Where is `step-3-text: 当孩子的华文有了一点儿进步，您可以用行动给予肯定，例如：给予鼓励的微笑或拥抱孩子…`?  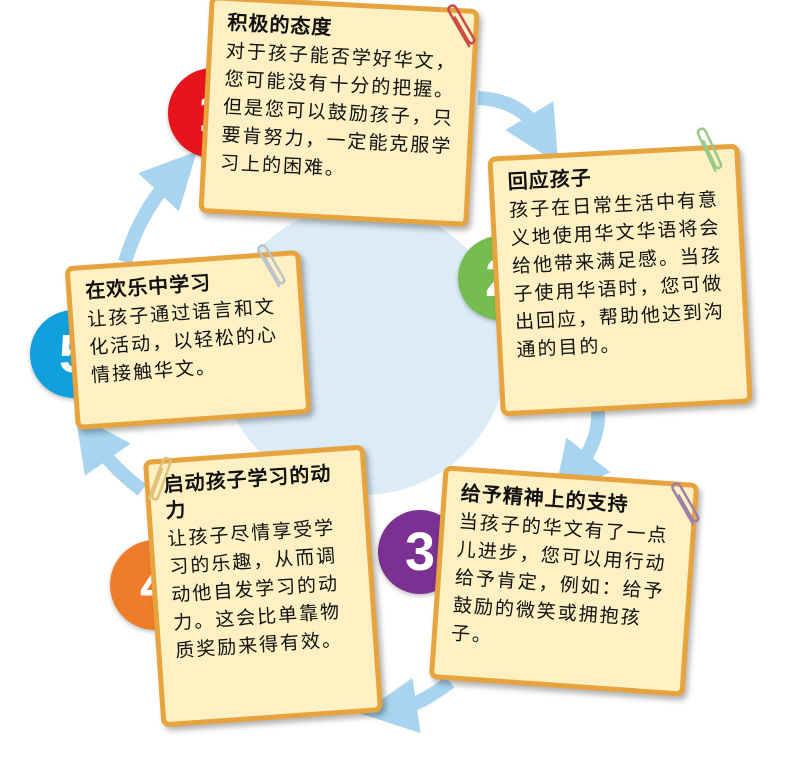 step-3-text: 当孩子的华文有了一点儿进步，您可以用行动给予肯定，例如：给予鼓励的微笑或拥抱孩子… is located at coordinates (560, 579).